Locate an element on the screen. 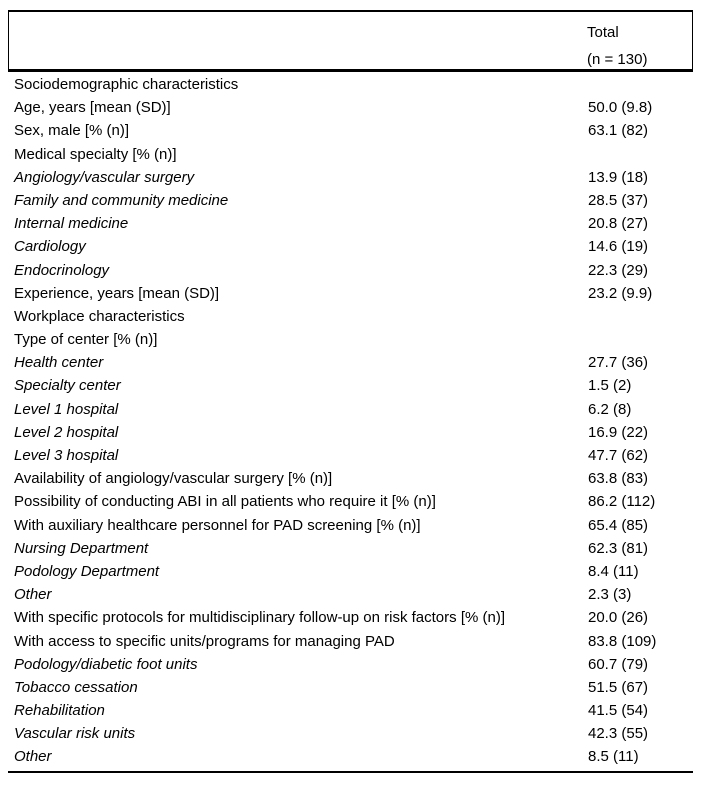 Image resolution: width=702 pixels, height=785 pixels. row-label: Podology/diabetic foot units is located at coordinates (106, 664).